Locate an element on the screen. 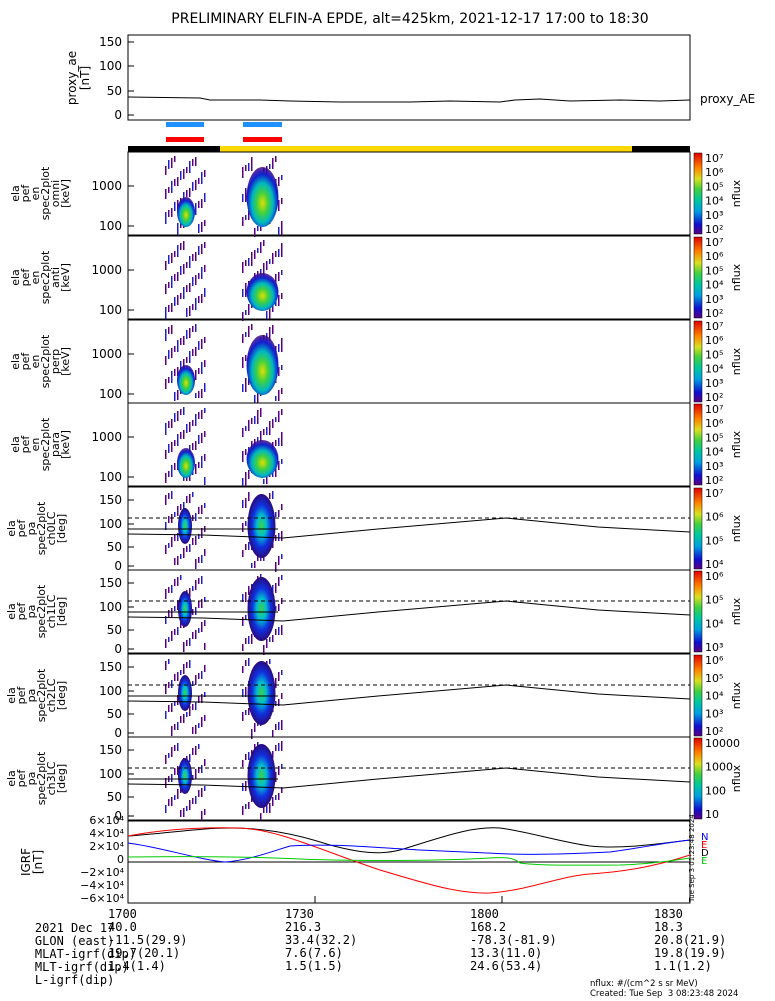 This screenshot has height=1001, width=775. colorbar-tick-label: 100 is located at coordinates (715, 790).